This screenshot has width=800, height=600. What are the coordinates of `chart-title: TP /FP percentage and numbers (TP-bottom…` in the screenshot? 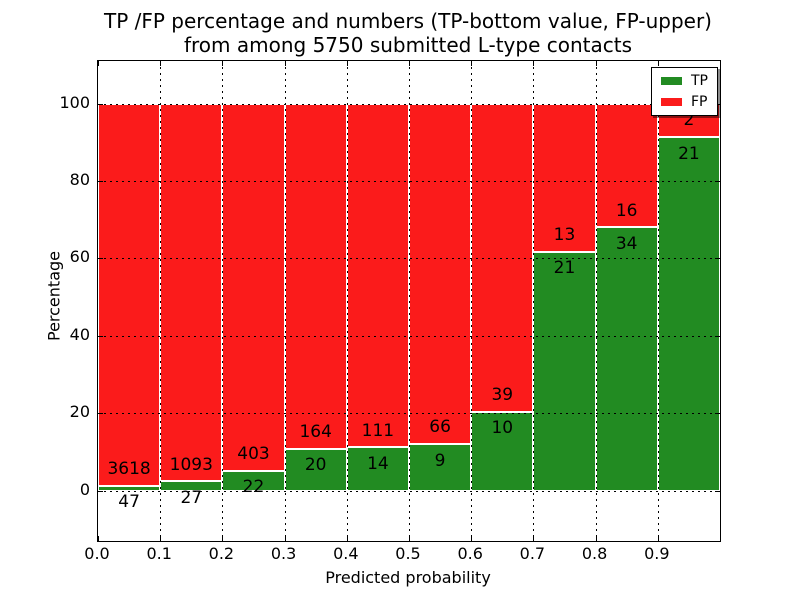 It's located at (408, 33).